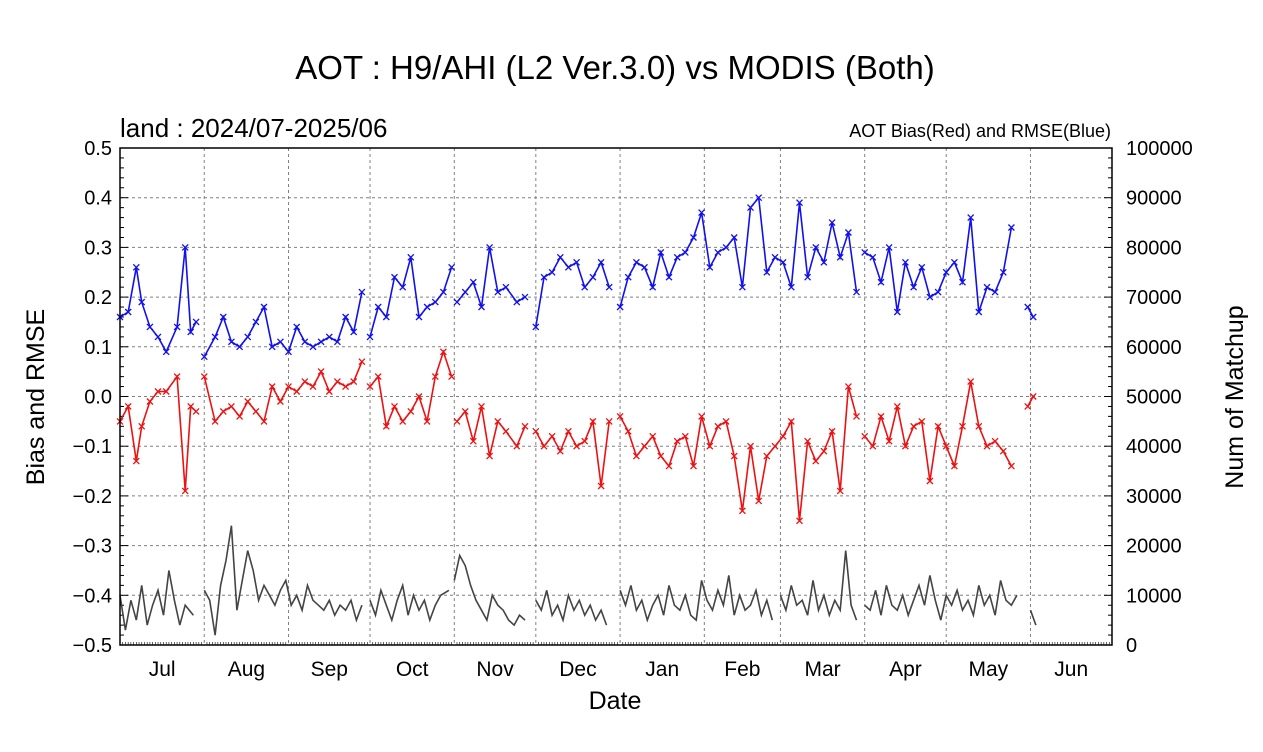  What do you see at coordinates (162, 669) in the screenshot?
I see `month-tick-label: Jul` at bounding box center [162, 669].